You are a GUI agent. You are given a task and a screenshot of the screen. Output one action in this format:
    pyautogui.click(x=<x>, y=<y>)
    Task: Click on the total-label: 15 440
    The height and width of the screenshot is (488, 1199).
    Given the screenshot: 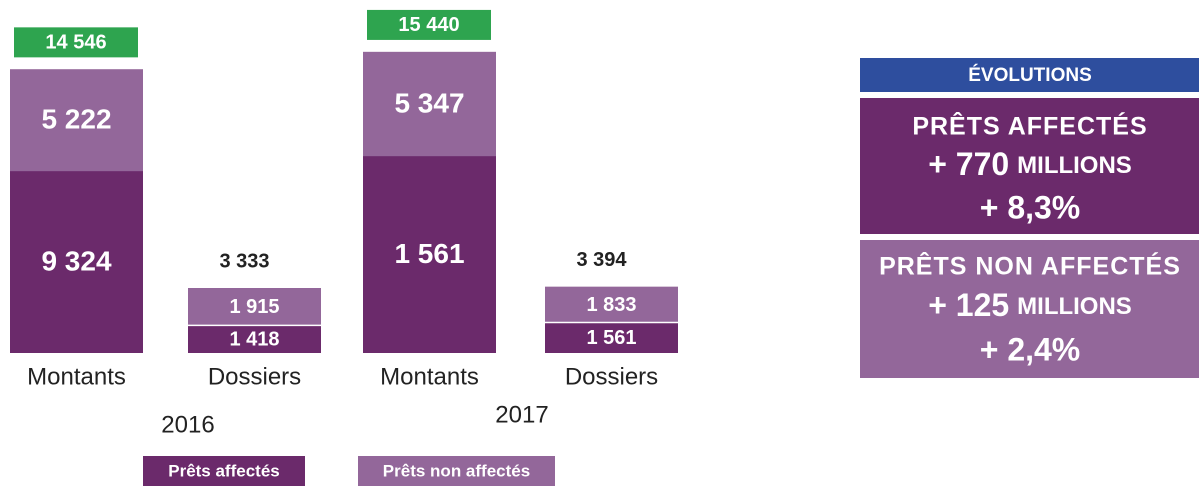 What is the action you would take?
    pyautogui.click(x=428, y=25)
    